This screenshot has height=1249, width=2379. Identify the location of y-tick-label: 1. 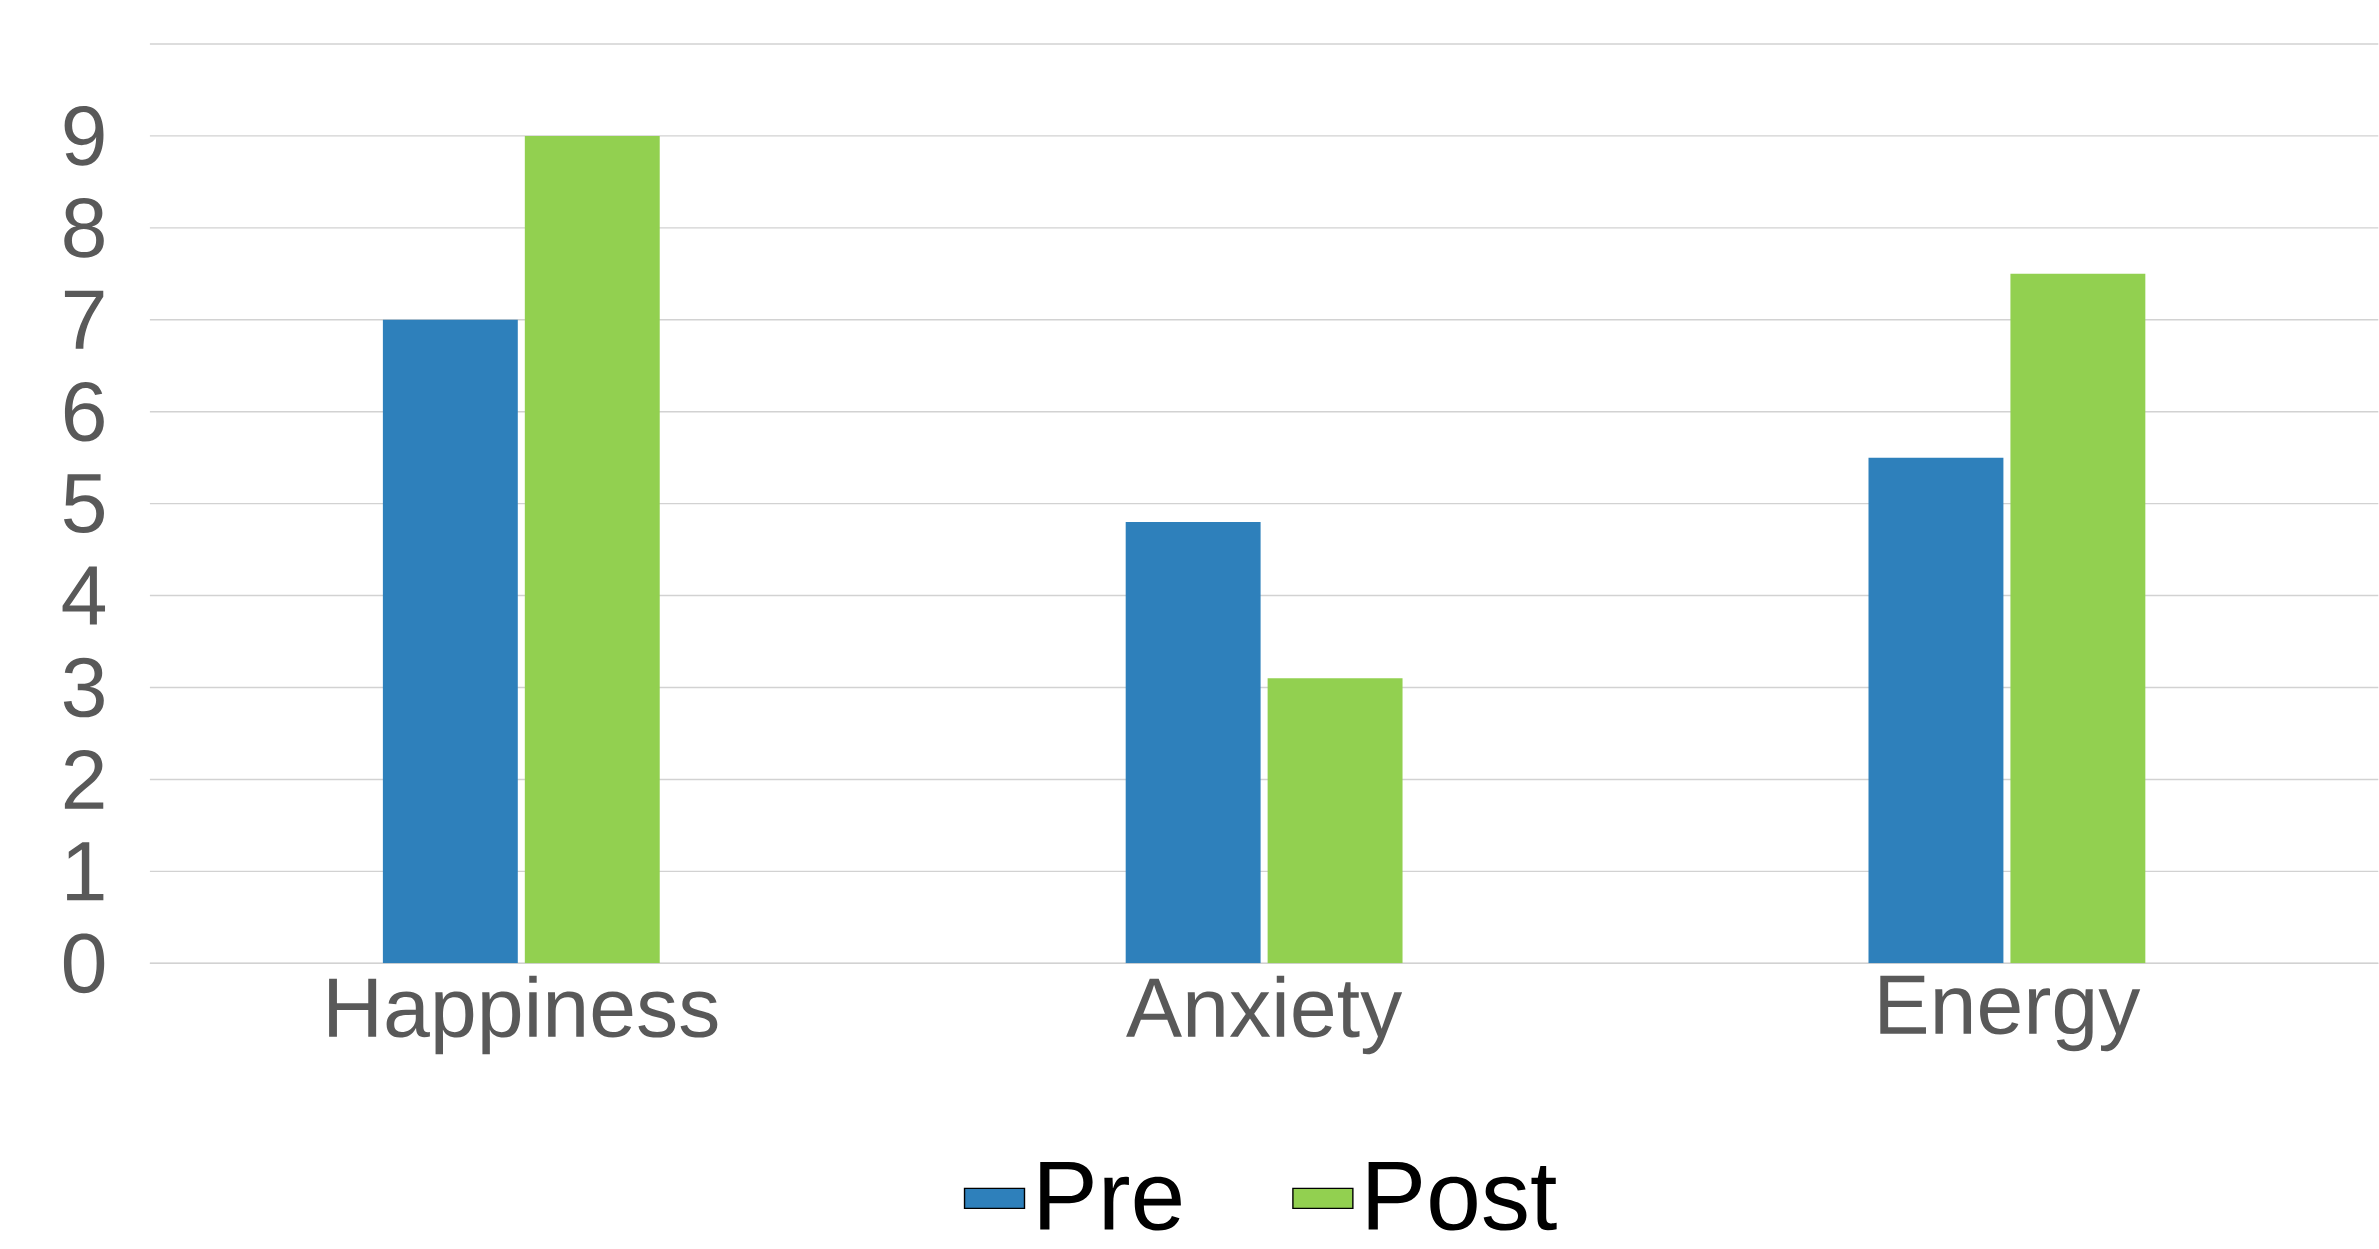
(85, 871).